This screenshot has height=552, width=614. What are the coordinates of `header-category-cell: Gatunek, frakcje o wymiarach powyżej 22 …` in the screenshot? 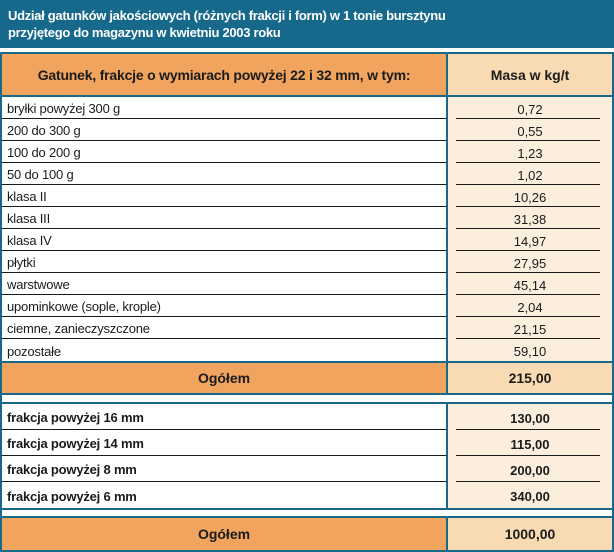 It's located at (224, 74).